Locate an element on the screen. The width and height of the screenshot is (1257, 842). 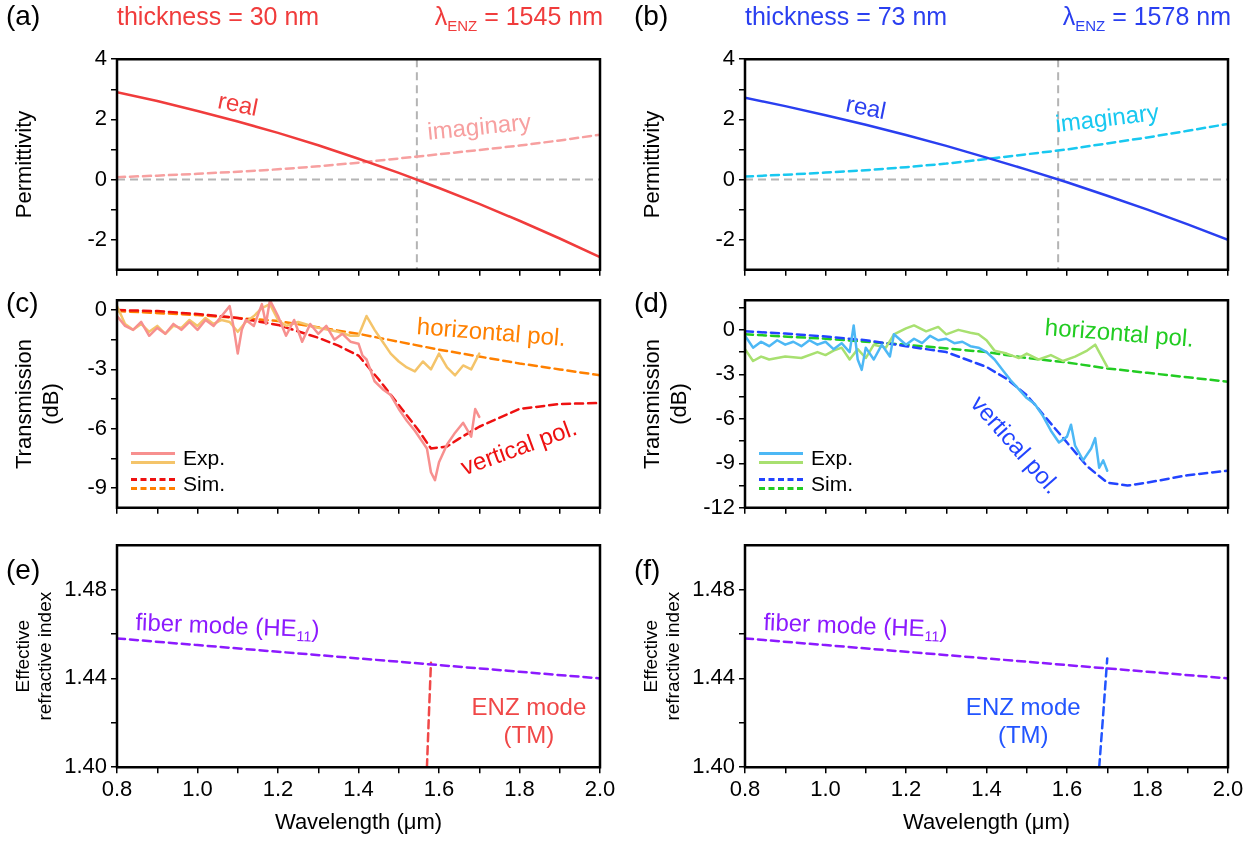
text: (d) is located at coordinates (651, 303).